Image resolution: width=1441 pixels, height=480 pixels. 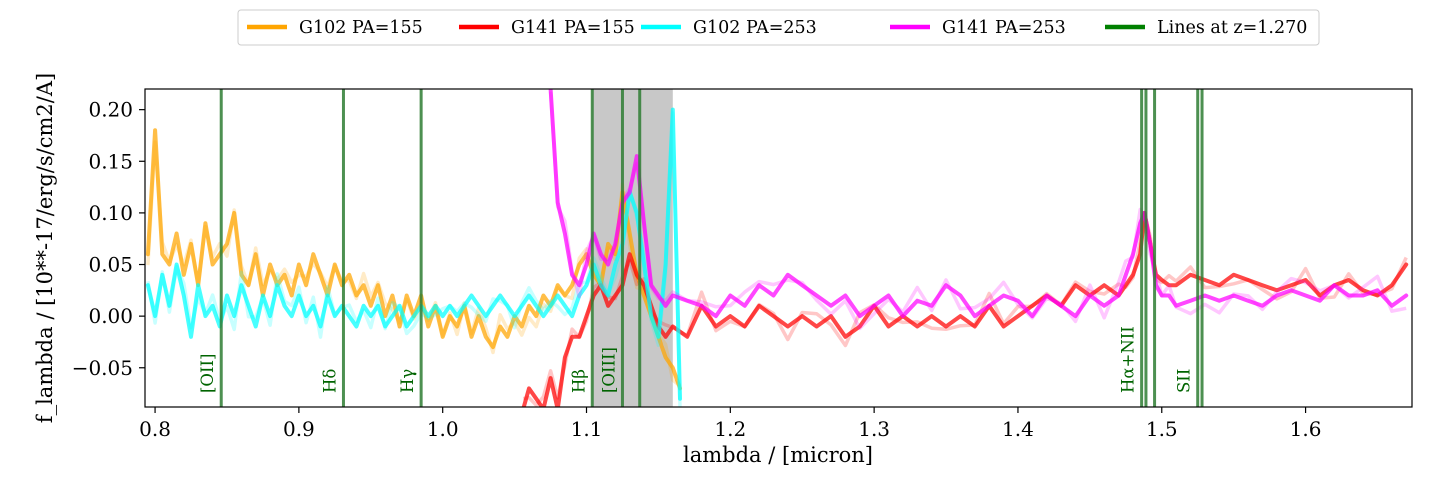 What do you see at coordinates (110, 265) in the screenshot?
I see `y-tick-label: 0.05` at bounding box center [110, 265].